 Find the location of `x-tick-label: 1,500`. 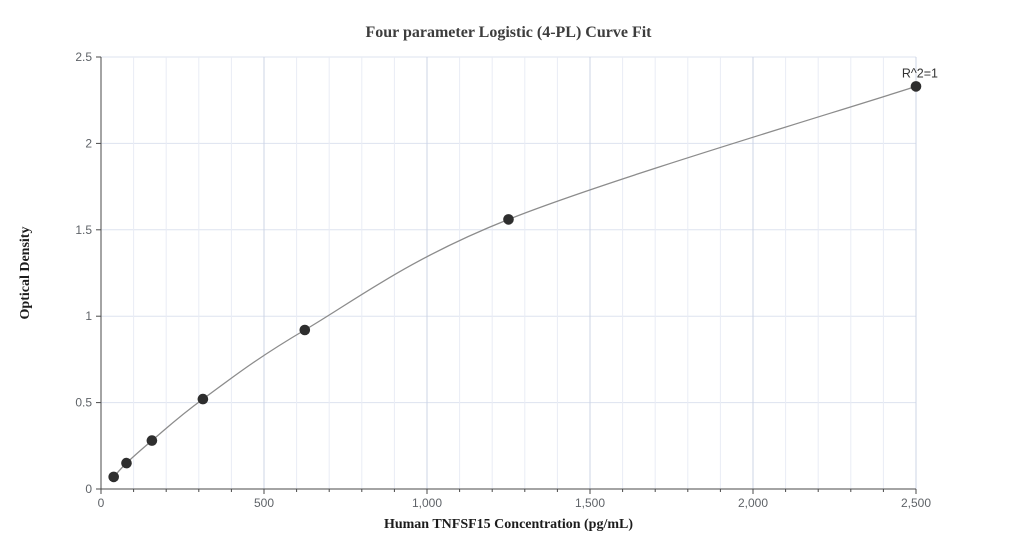

x-tick-label: 1,500 is located at coordinates (590, 503).